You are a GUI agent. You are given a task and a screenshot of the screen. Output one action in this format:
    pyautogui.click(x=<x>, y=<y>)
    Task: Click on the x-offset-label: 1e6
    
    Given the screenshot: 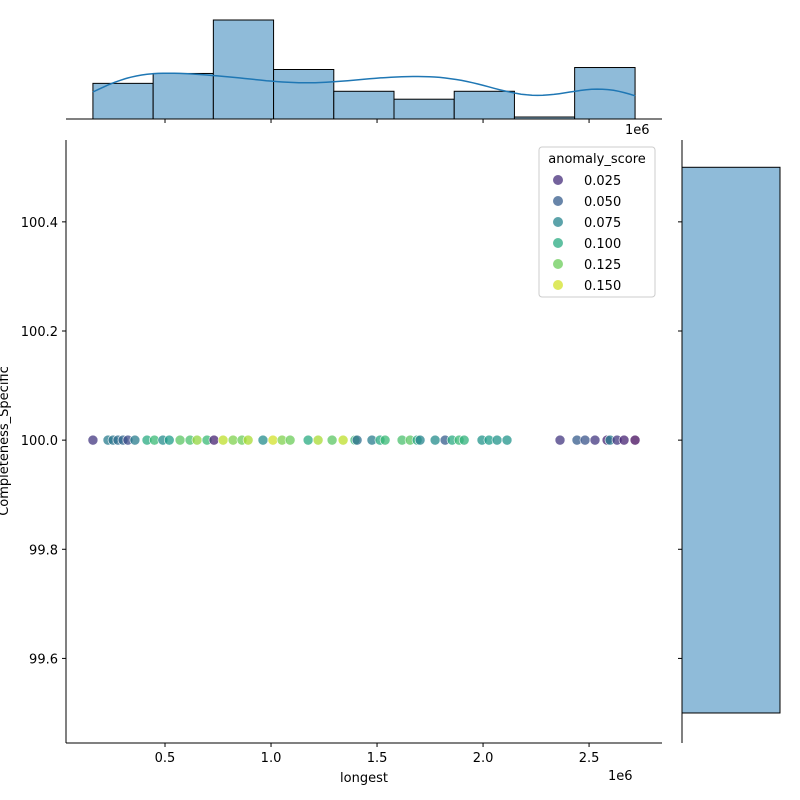 What is the action you would take?
    pyautogui.click(x=620, y=776)
    